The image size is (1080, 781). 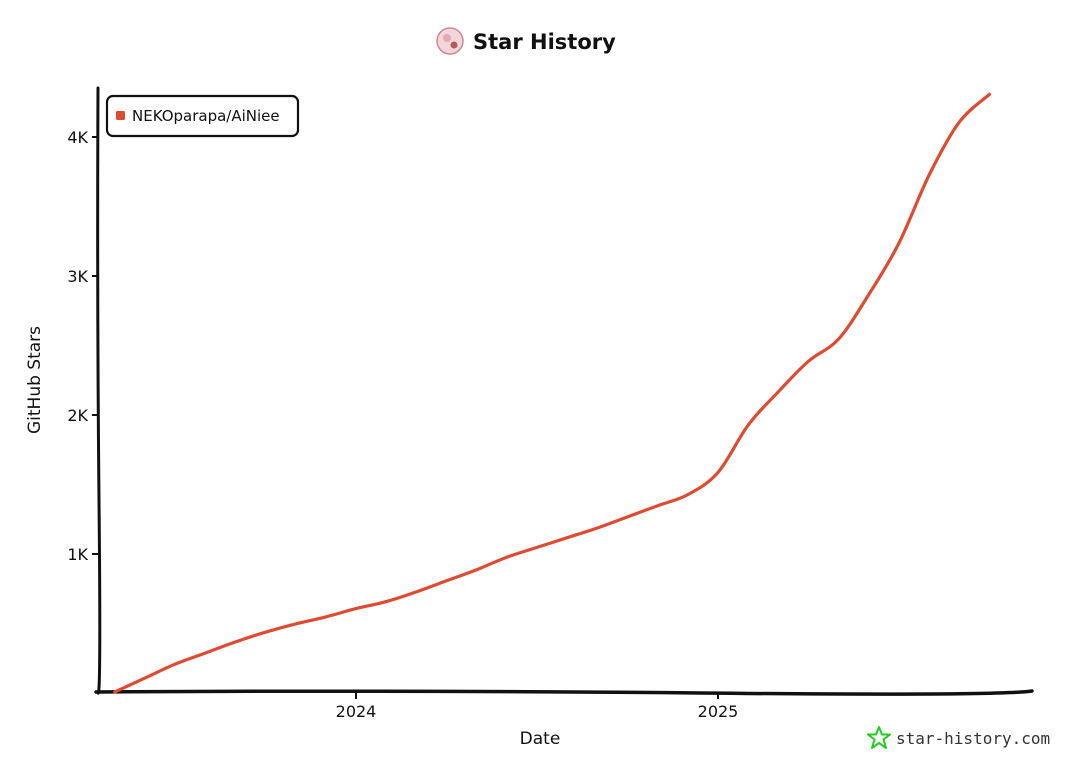 What do you see at coordinates (120, 115) in the screenshot?
I see `legend-swatch` at bounding box center [120, 115].